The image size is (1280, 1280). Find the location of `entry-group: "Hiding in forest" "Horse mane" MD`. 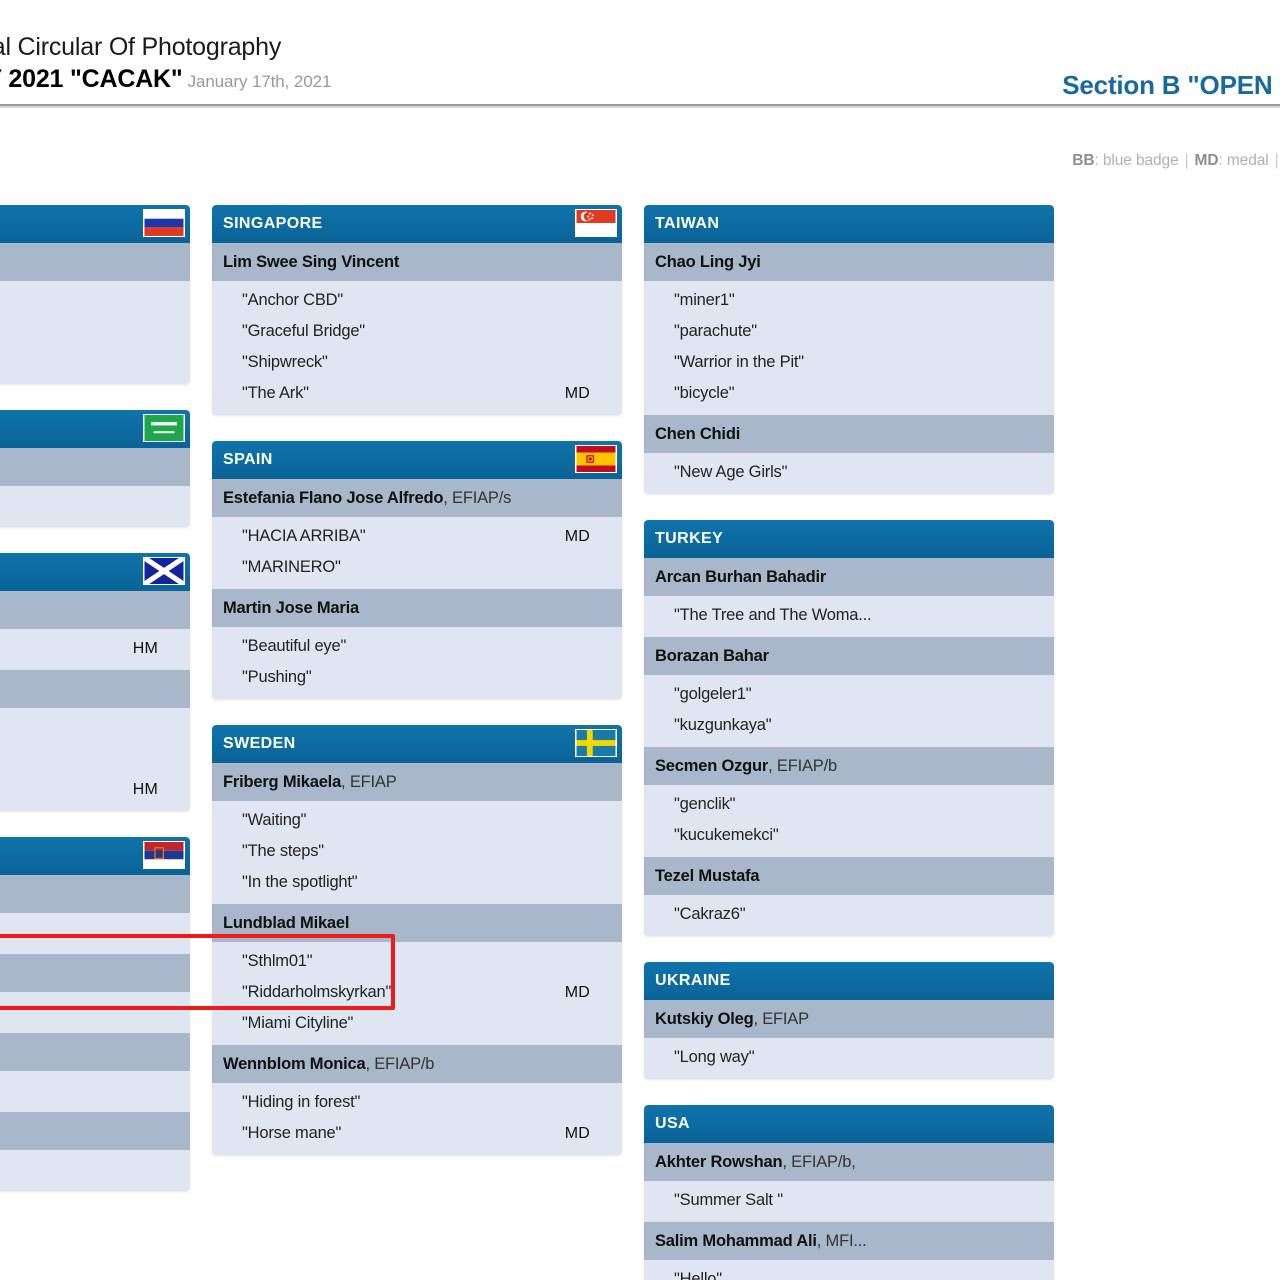

entry-group: "Hiding in forest" "Horse mane" MD is located at coordinates (417, 1119).